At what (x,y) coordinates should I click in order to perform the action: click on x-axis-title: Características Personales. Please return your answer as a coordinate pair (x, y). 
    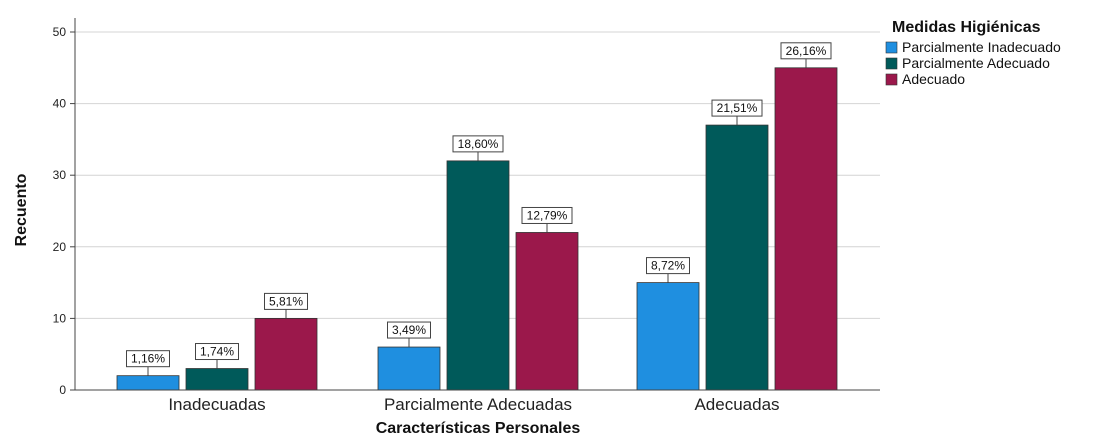
    Looking at the image, I should click on (478, 428).